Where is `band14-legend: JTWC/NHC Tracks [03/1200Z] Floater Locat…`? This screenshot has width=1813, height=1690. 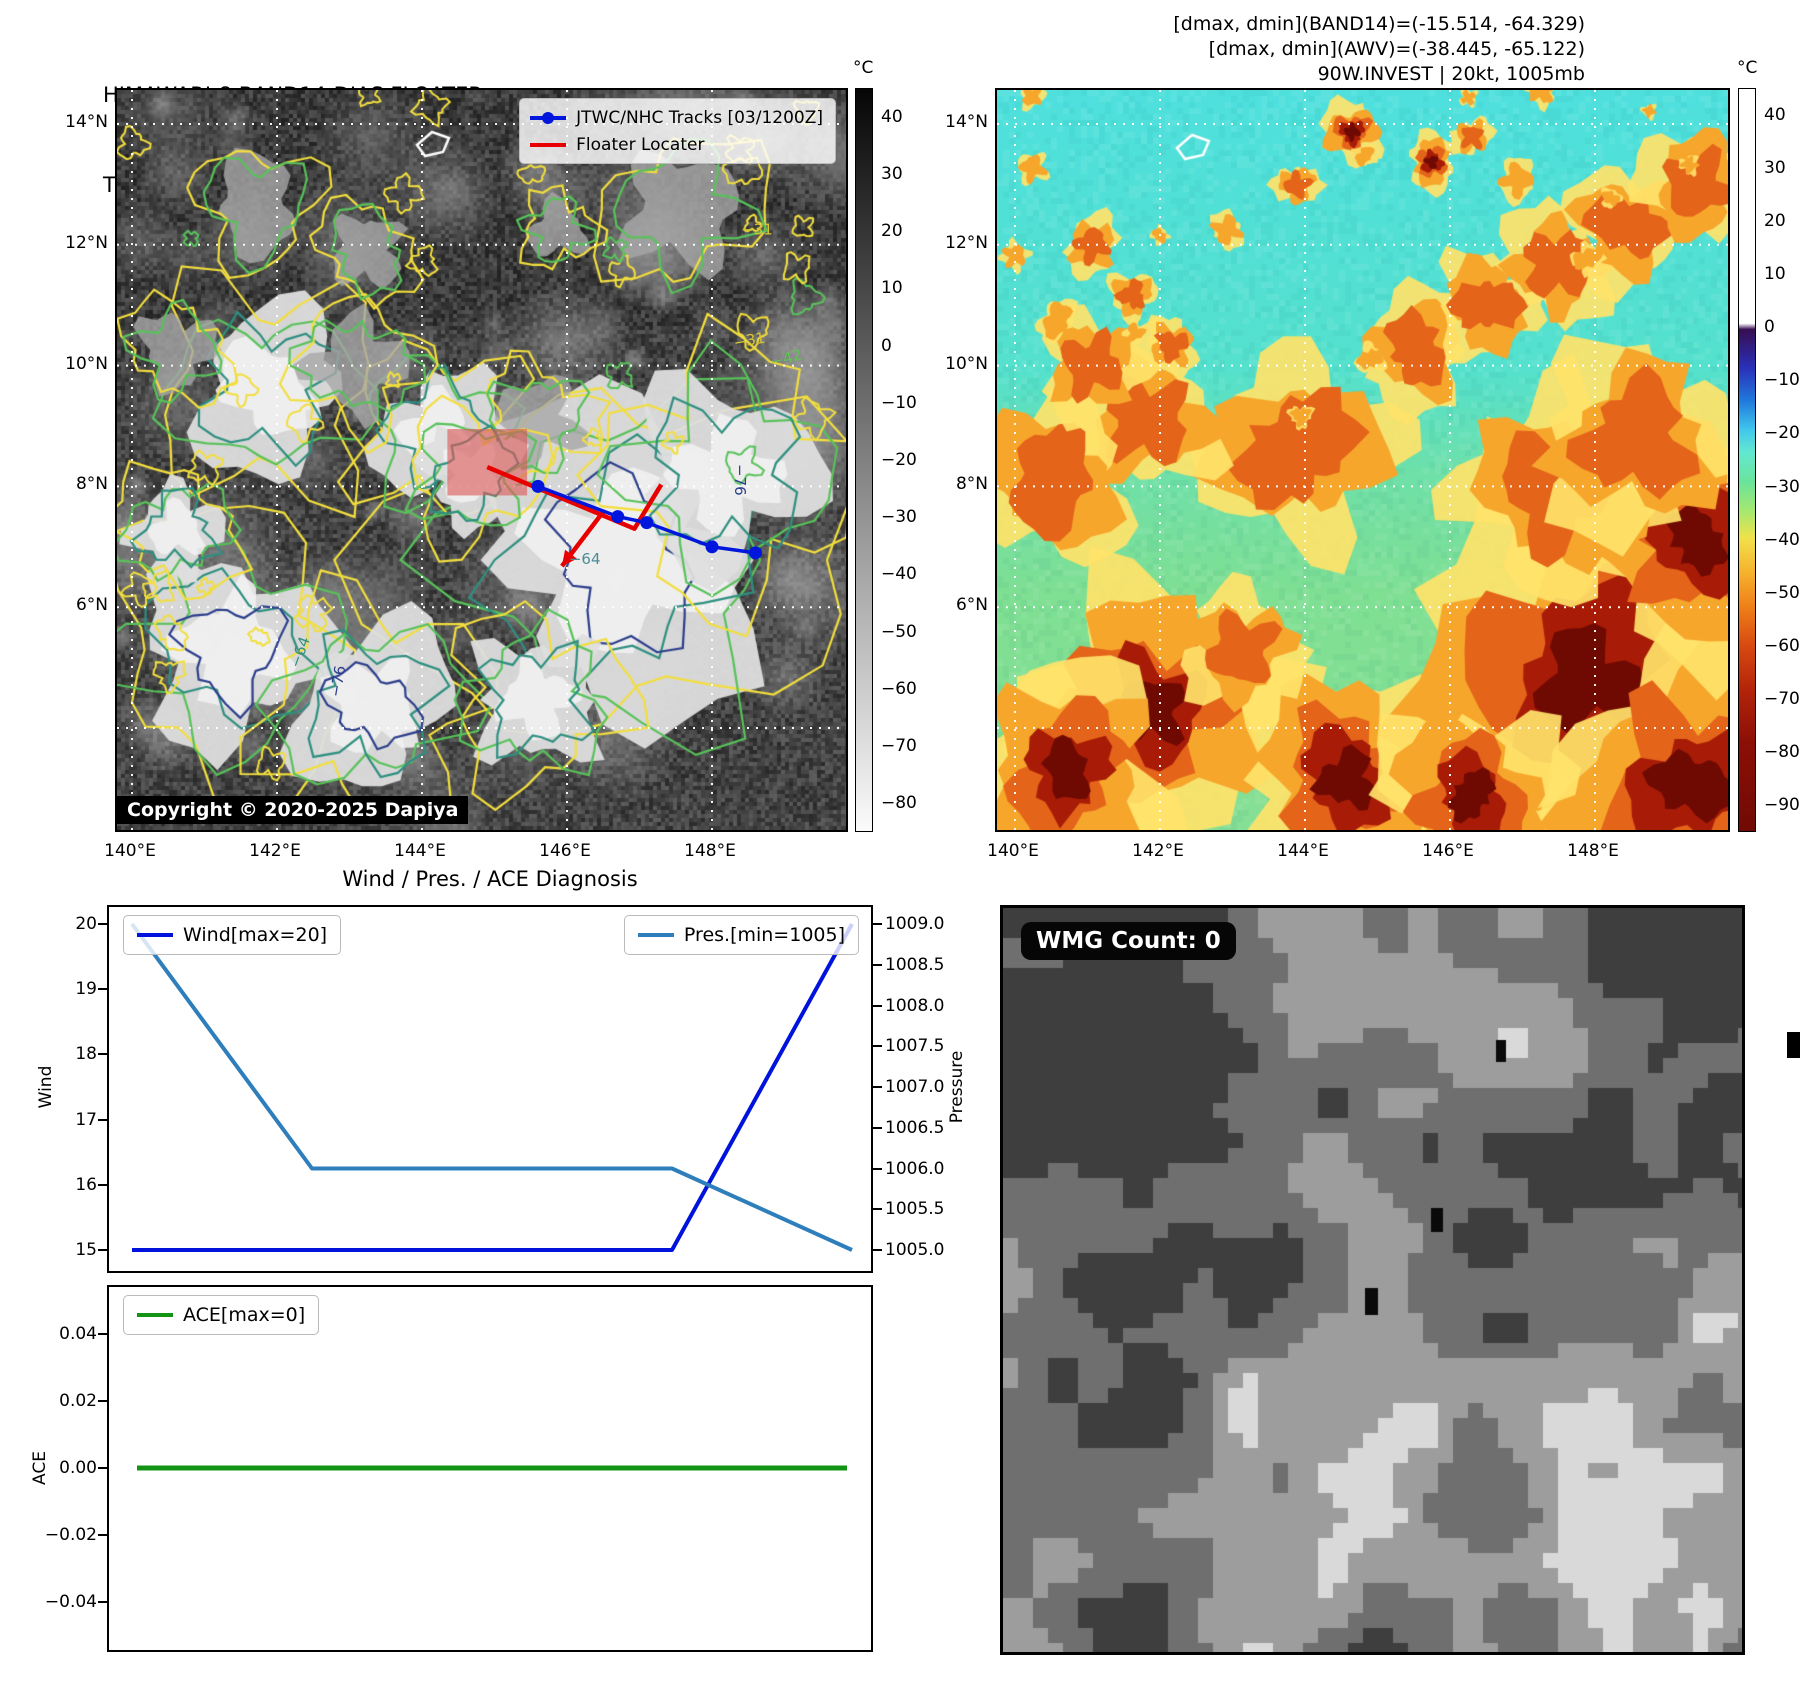 band14-legend: JTWC/NHC Tracks [03/1200Z] Floater Locat… is located at coordinates (677, 131).